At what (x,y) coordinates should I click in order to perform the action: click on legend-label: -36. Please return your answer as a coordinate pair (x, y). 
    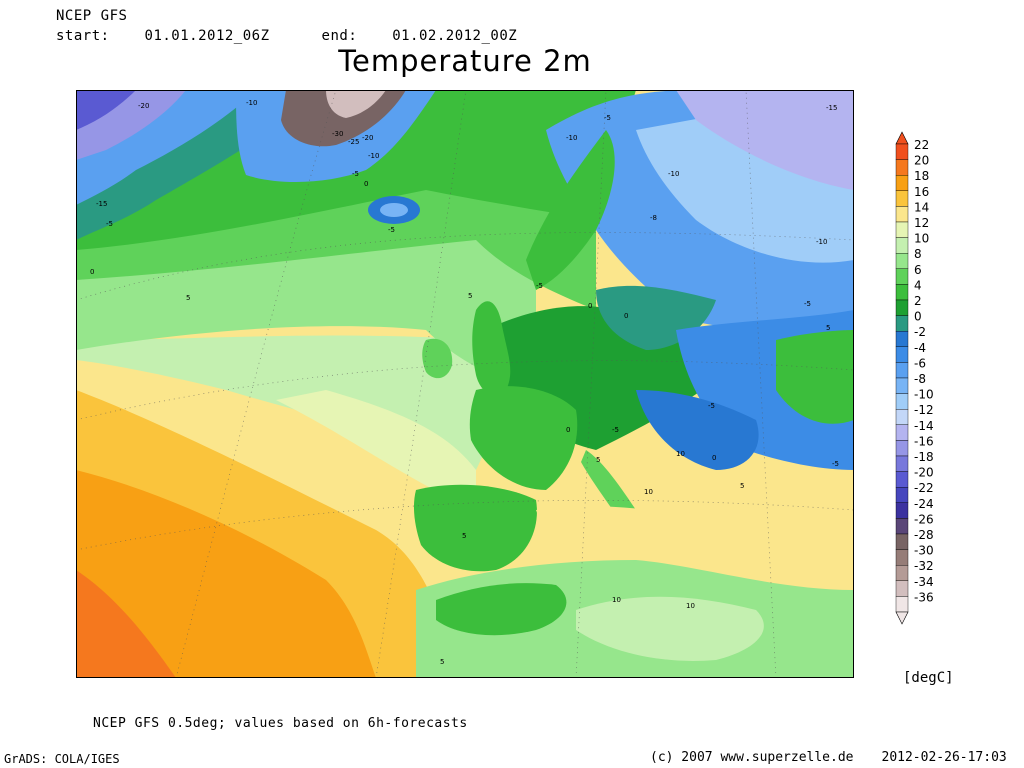
    Looking at the image, I should click on (924, 597).